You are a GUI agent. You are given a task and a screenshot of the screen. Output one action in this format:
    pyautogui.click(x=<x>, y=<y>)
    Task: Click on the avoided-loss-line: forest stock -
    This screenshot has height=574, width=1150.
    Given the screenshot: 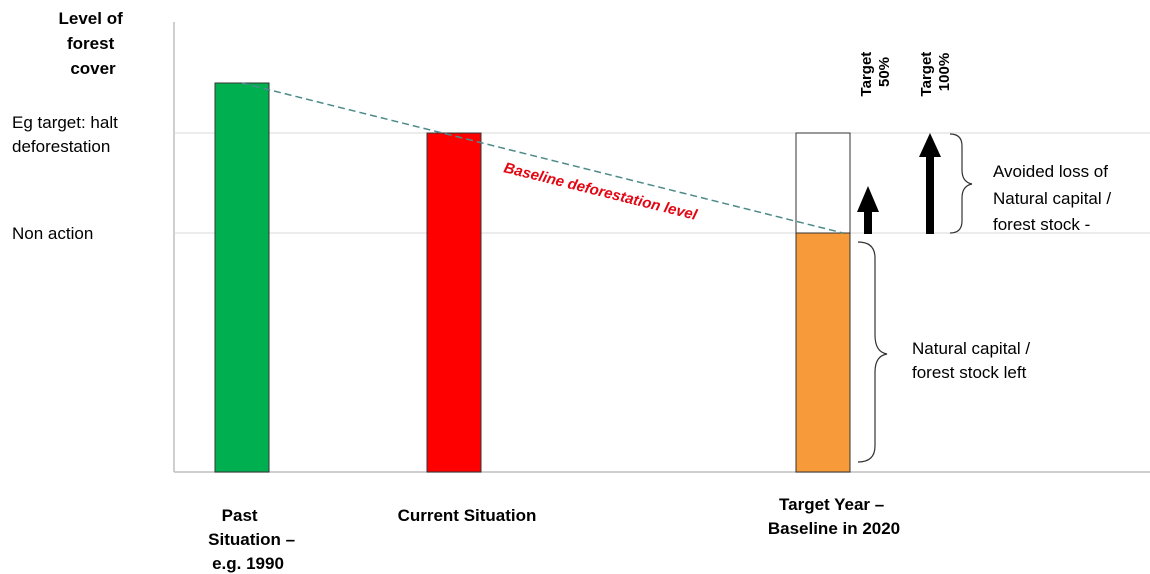 What is the action you would take?
    pyautogui.click(x=1041, y=224)
    